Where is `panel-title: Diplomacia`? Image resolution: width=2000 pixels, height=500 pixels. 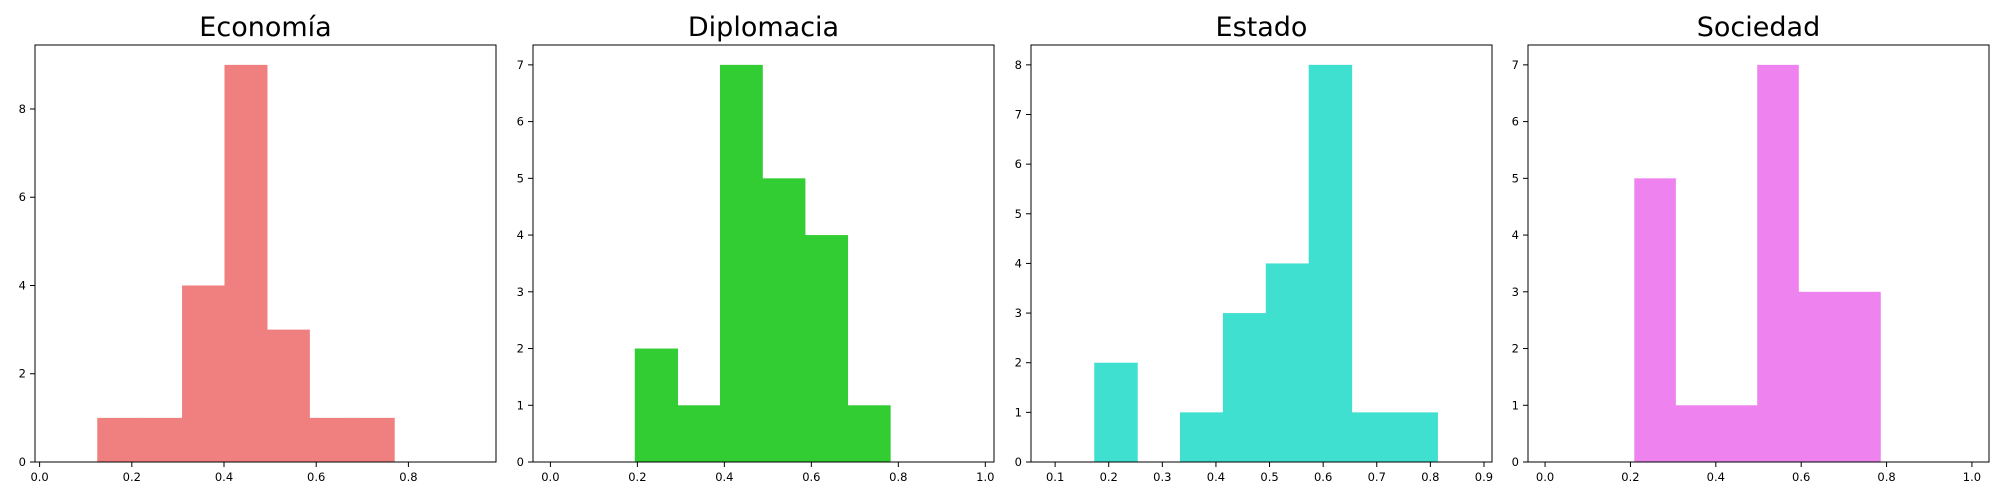
panel-title: Diplomacia is located at coordinates (763, 27).